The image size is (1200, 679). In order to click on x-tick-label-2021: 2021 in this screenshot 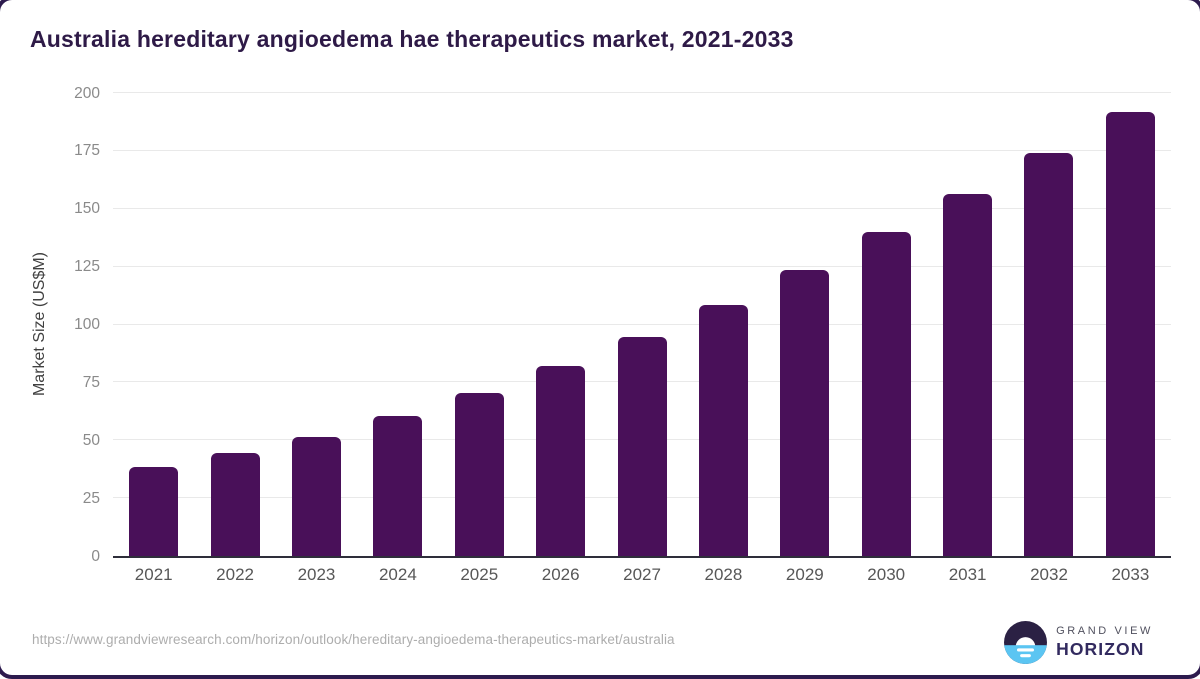, I will do `click(153, 574)`.